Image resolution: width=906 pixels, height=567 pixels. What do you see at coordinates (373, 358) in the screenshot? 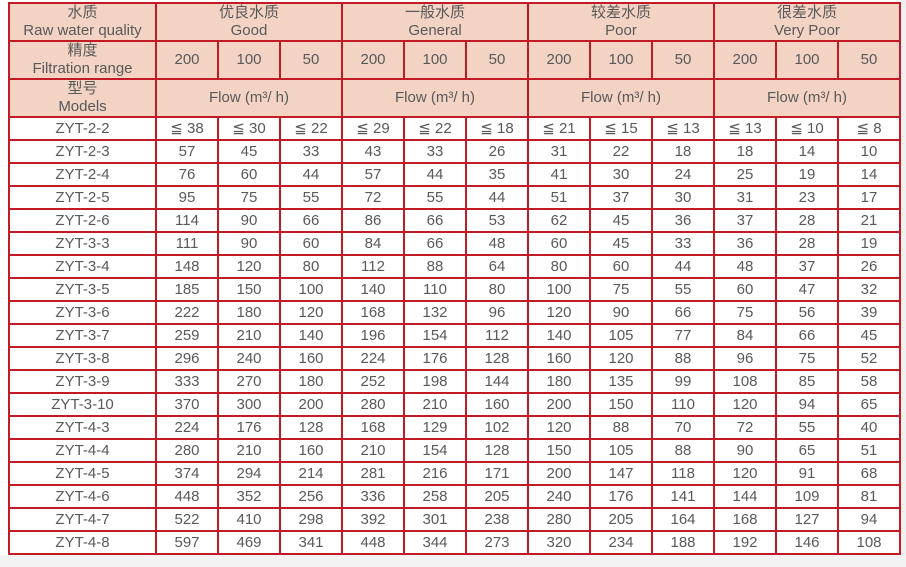
I see `flow-value-cell: 224` at bounding box center [373, 358].